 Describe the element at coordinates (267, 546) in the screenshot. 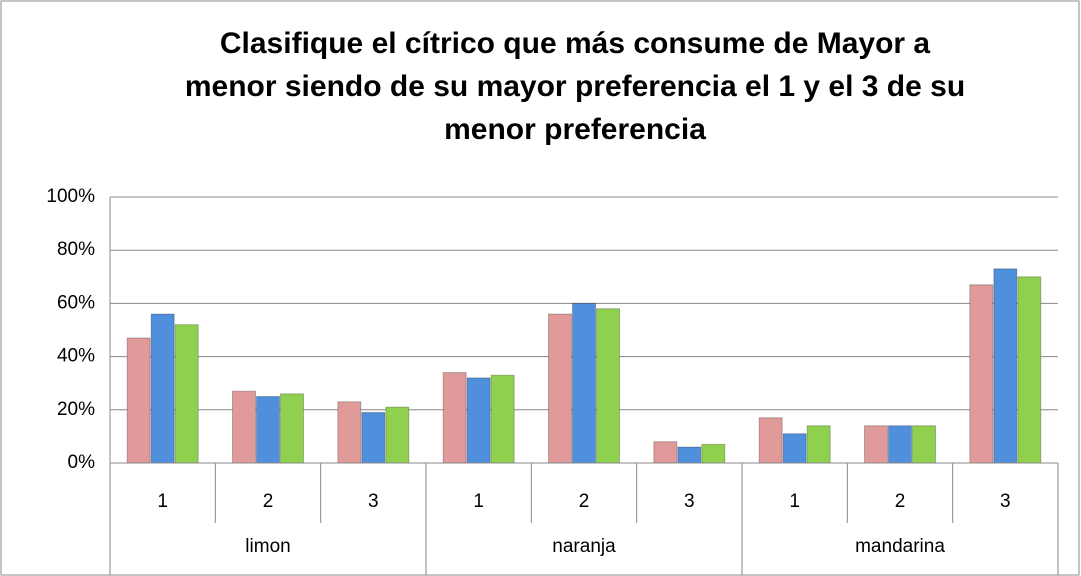

I see `group-label: limon` at that location.